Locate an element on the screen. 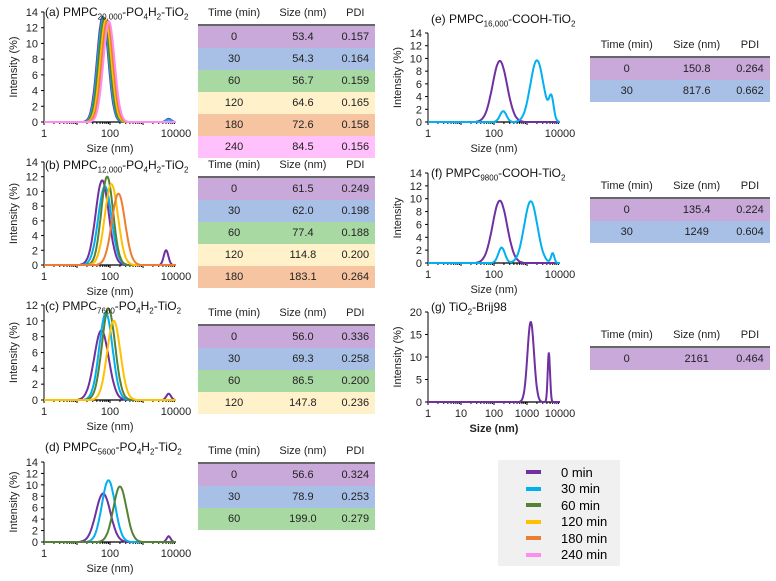 The image size is (776, 581). table-cell: 84.5 is located at coordinates (303, 147).